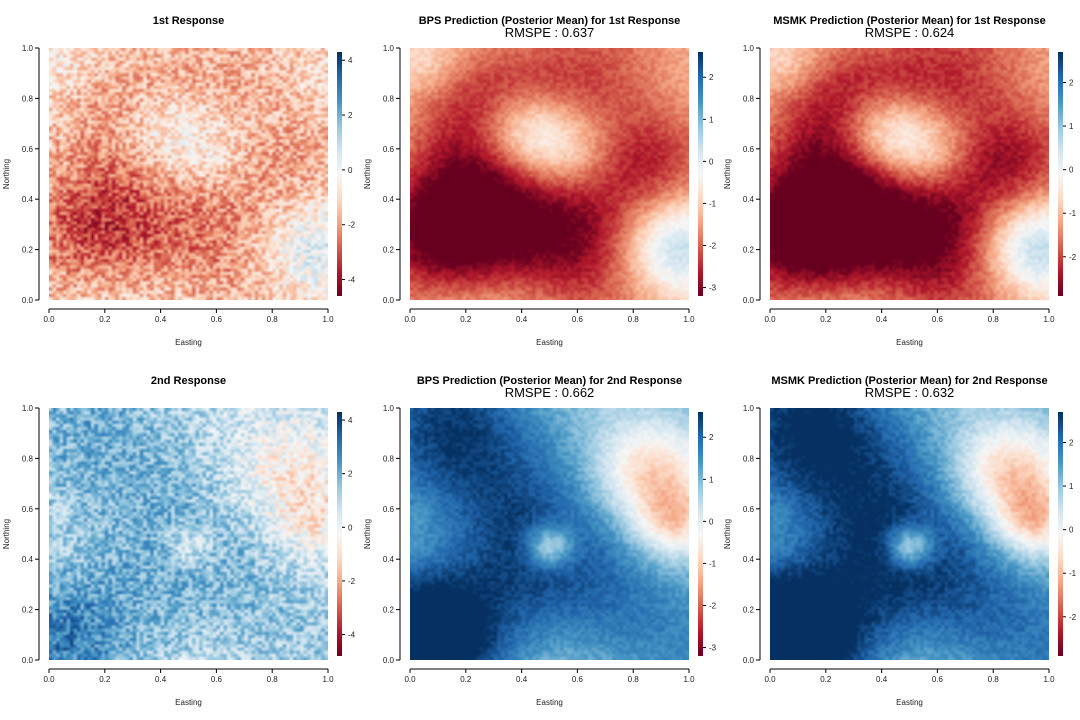  I want to click on colorbar: -4 -2 0 2 4, so click(346, 174).